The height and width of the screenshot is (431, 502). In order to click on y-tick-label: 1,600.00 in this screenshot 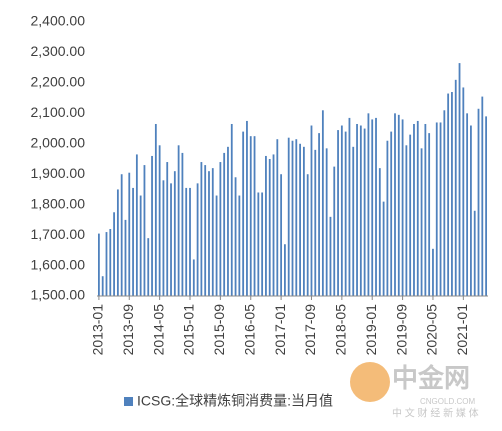, I will do `click(58, 264)`.